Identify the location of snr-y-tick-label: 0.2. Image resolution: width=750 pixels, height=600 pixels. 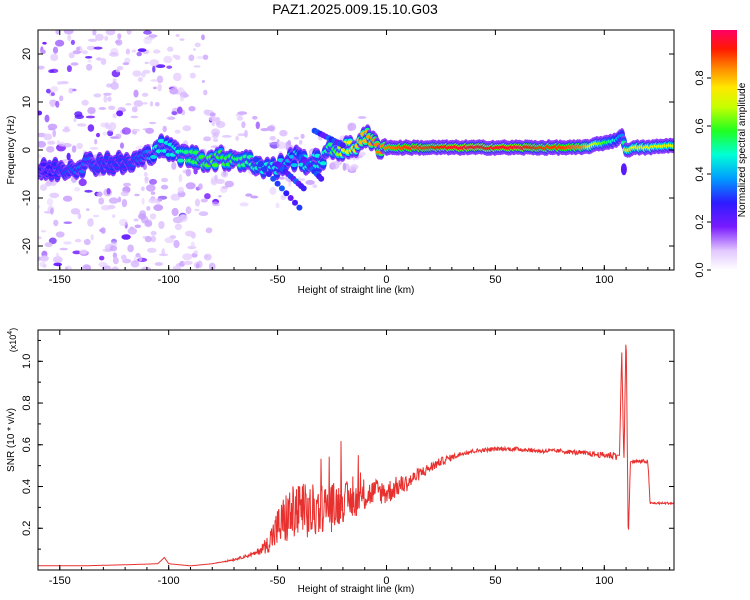
(27, 528).